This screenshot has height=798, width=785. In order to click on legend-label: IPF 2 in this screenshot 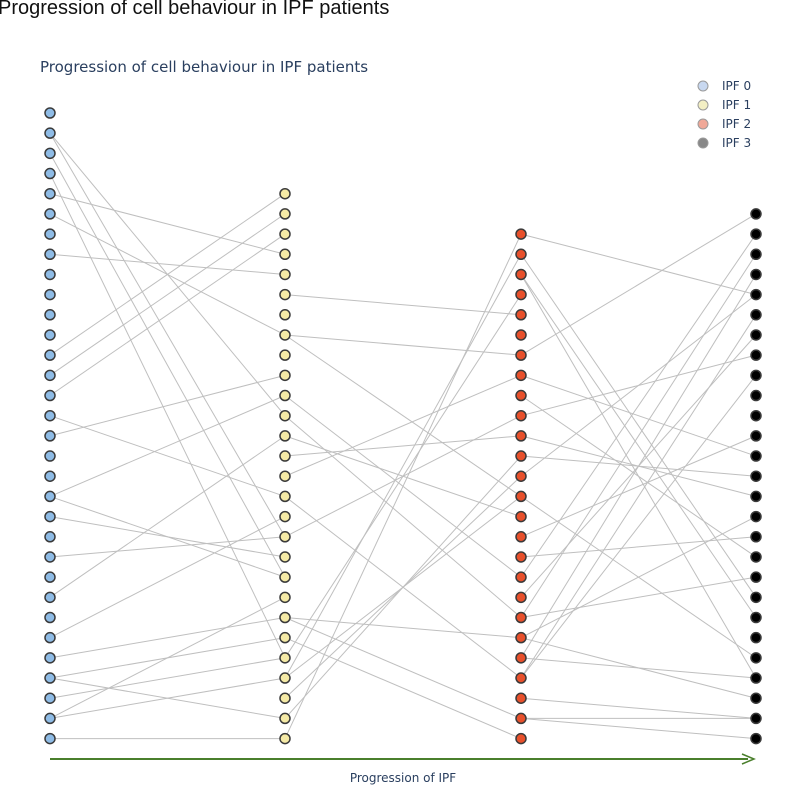, I will do `click(736, 124)`.